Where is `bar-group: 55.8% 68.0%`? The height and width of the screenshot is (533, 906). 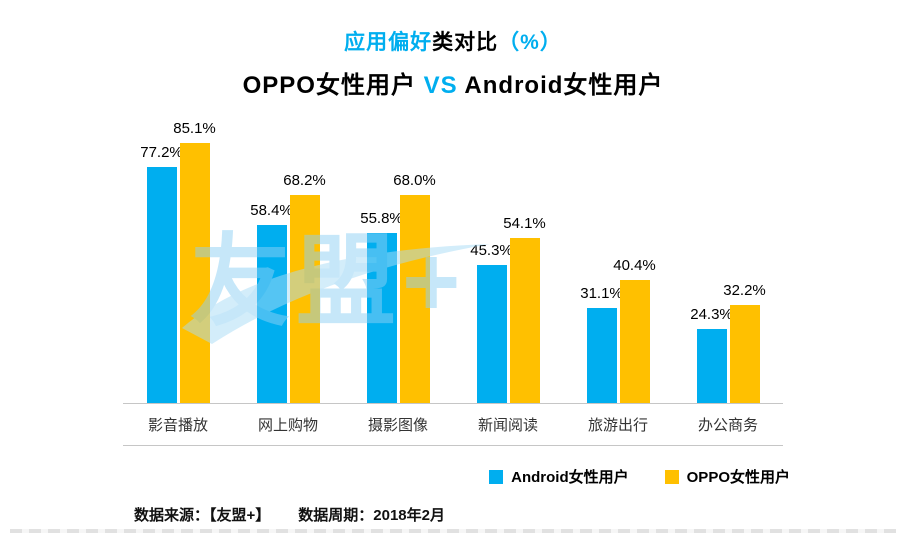 bar-group: 55.8% 68.0% is located at coordinates (398, 287).